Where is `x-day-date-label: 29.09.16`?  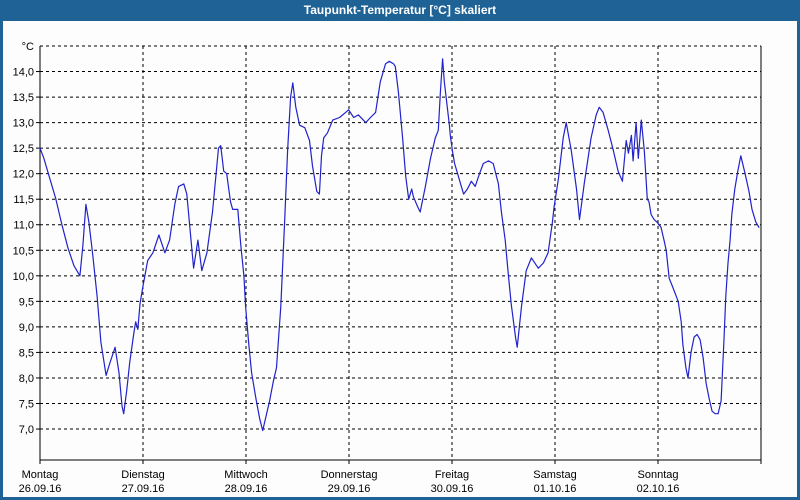
x-day-date-label: 29.09.16 is located at coordinates (349, 489).